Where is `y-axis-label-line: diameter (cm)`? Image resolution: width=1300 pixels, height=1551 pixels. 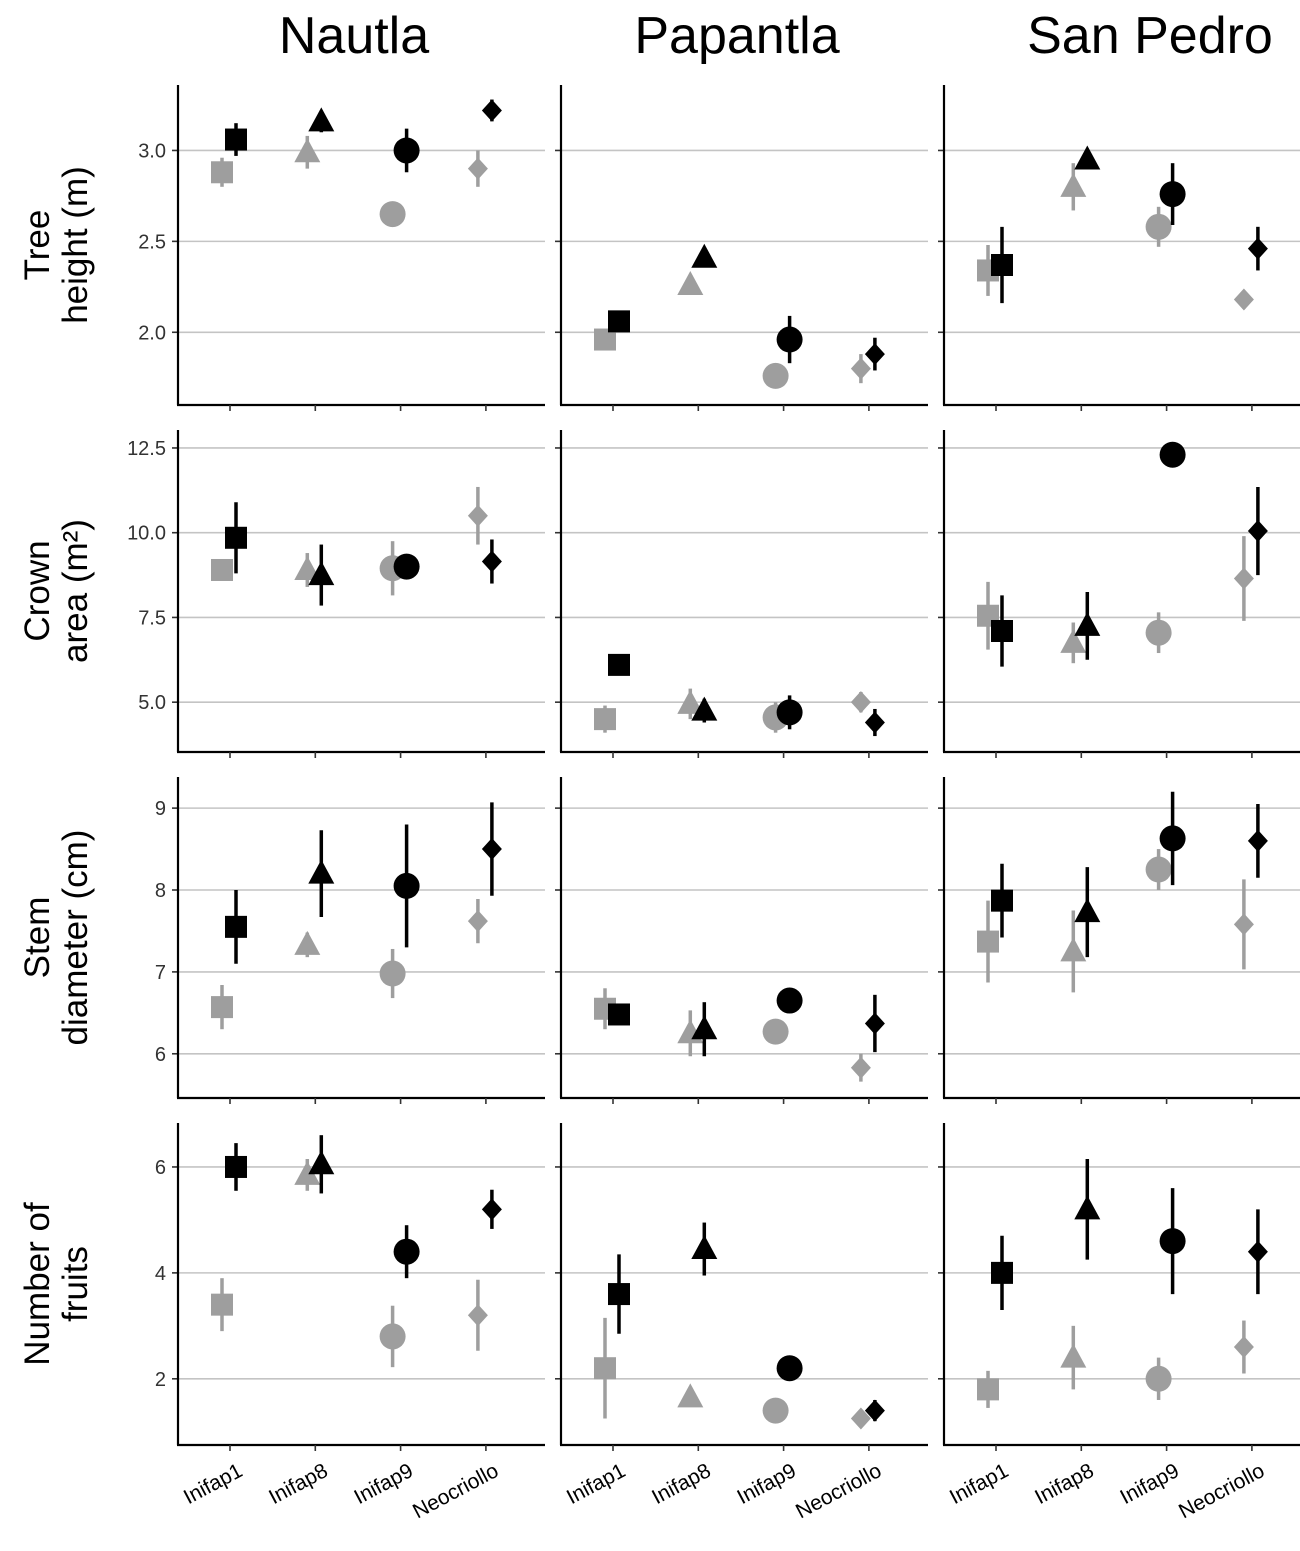
y-axis-label-line: diameter (cm) is located at coordinates (75, 938).